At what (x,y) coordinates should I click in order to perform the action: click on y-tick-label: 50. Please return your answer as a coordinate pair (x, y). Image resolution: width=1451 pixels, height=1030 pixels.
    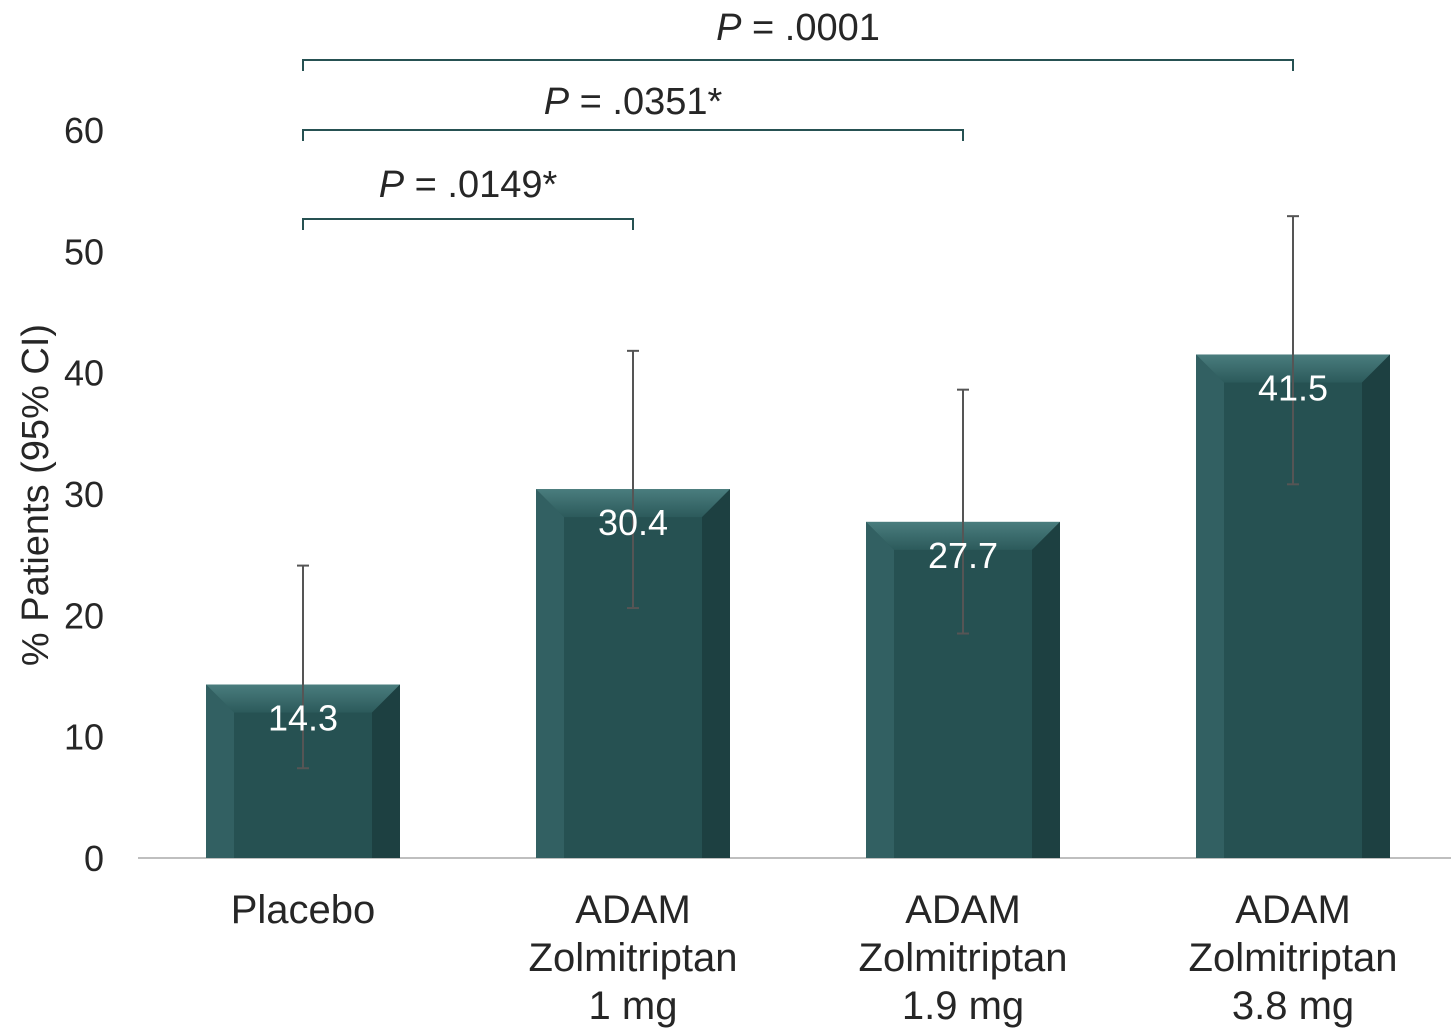
    Looking at the image, I should click on (84, 251).